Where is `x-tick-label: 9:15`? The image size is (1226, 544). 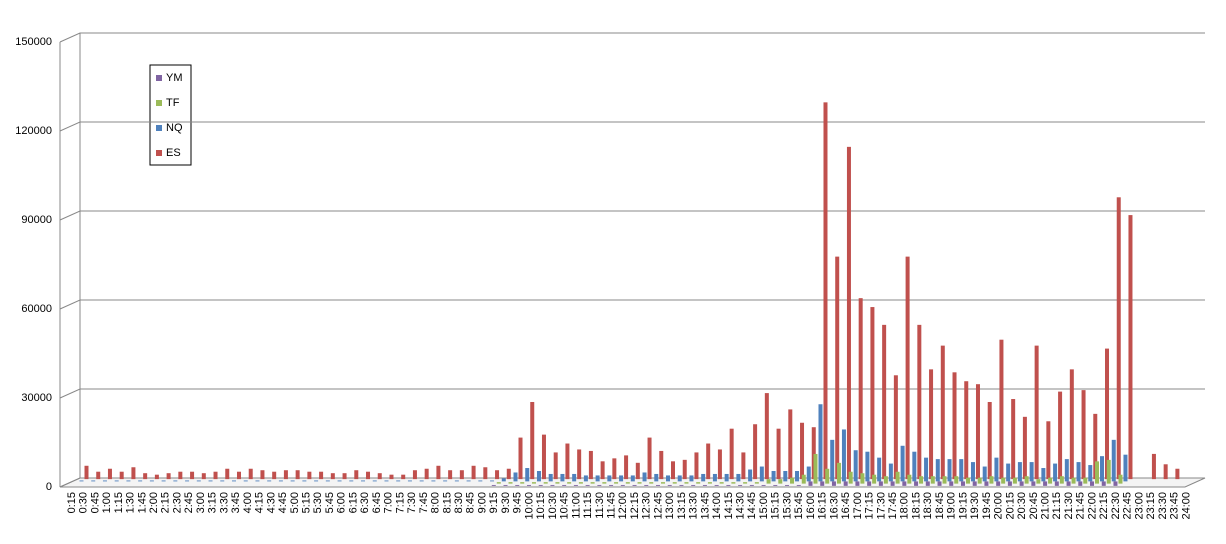 x-tick-label: 9:15 is located at coordinates (494, 502).